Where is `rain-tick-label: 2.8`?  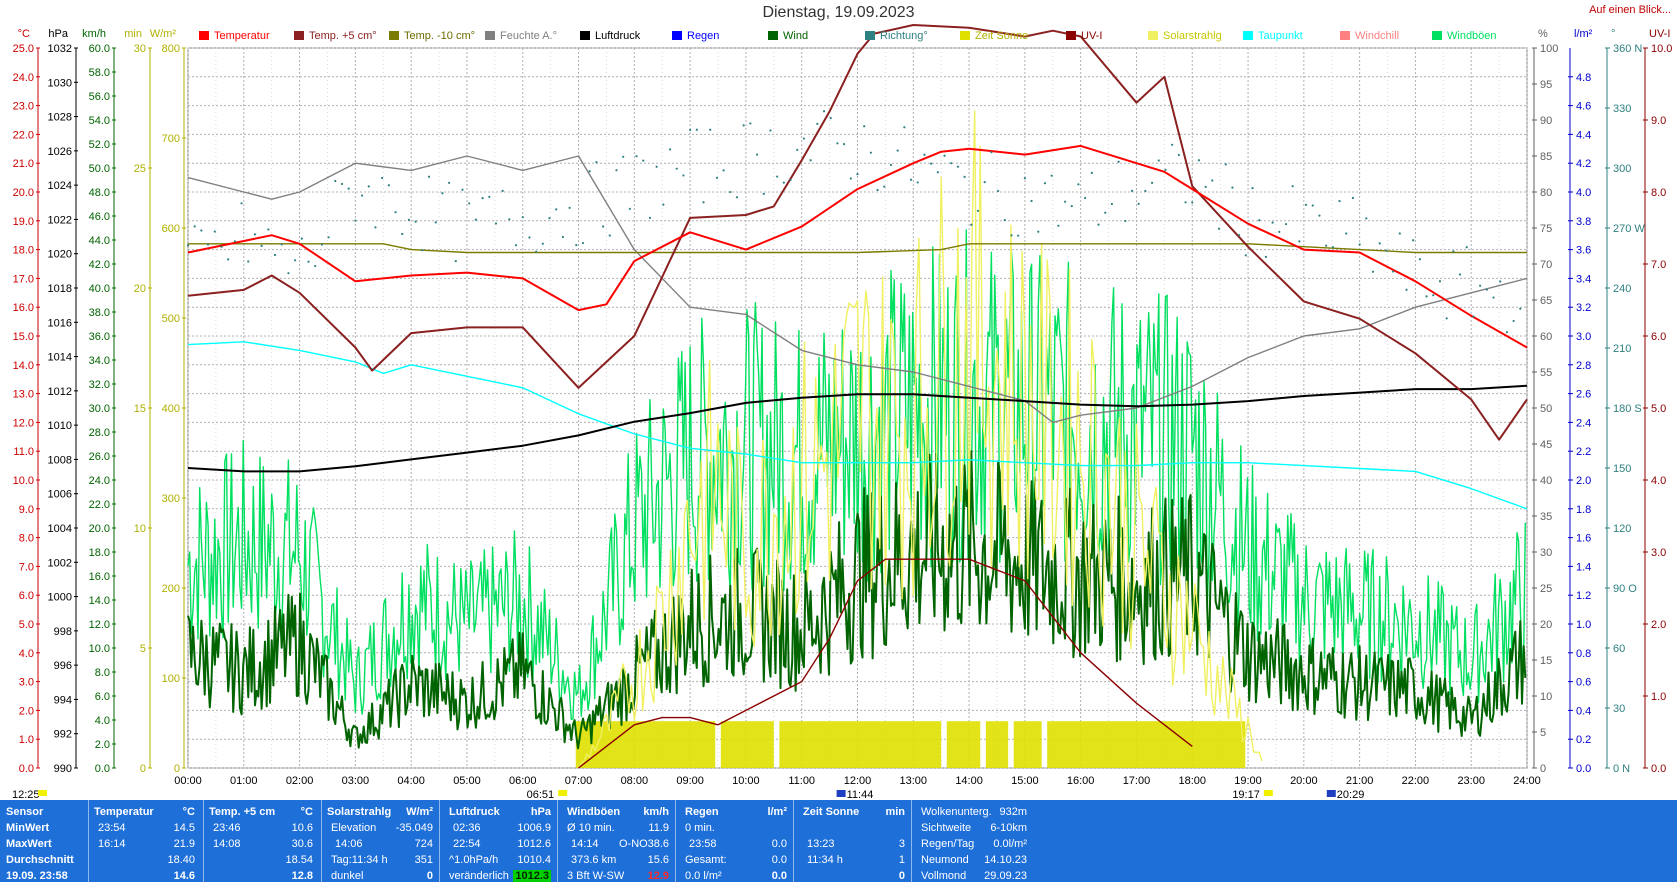
rain-tick-label: 2.8 is located at coordinates (1583, 366).